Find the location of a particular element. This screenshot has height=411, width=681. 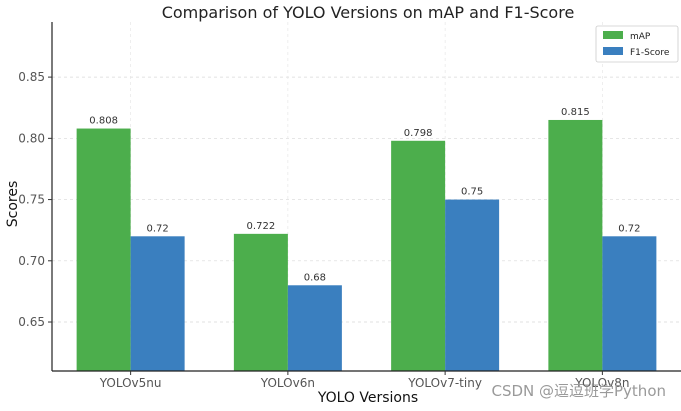

y-tick-label: 0.85 is located at coordinates (31, 77).